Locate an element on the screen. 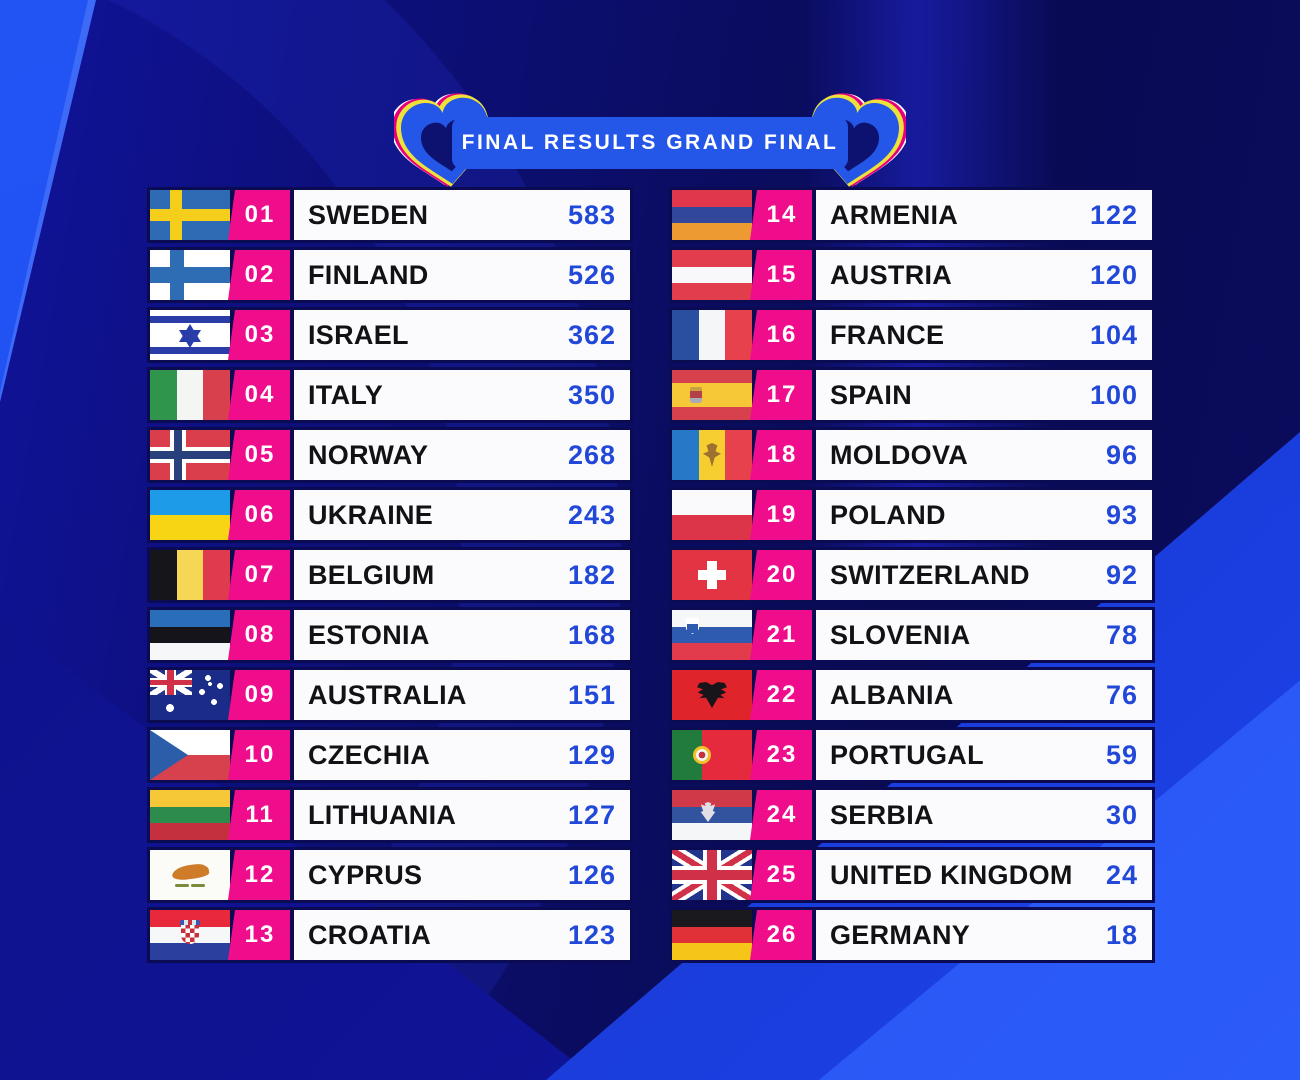  rank-chip: 15 is located at coordinates (781, 275).